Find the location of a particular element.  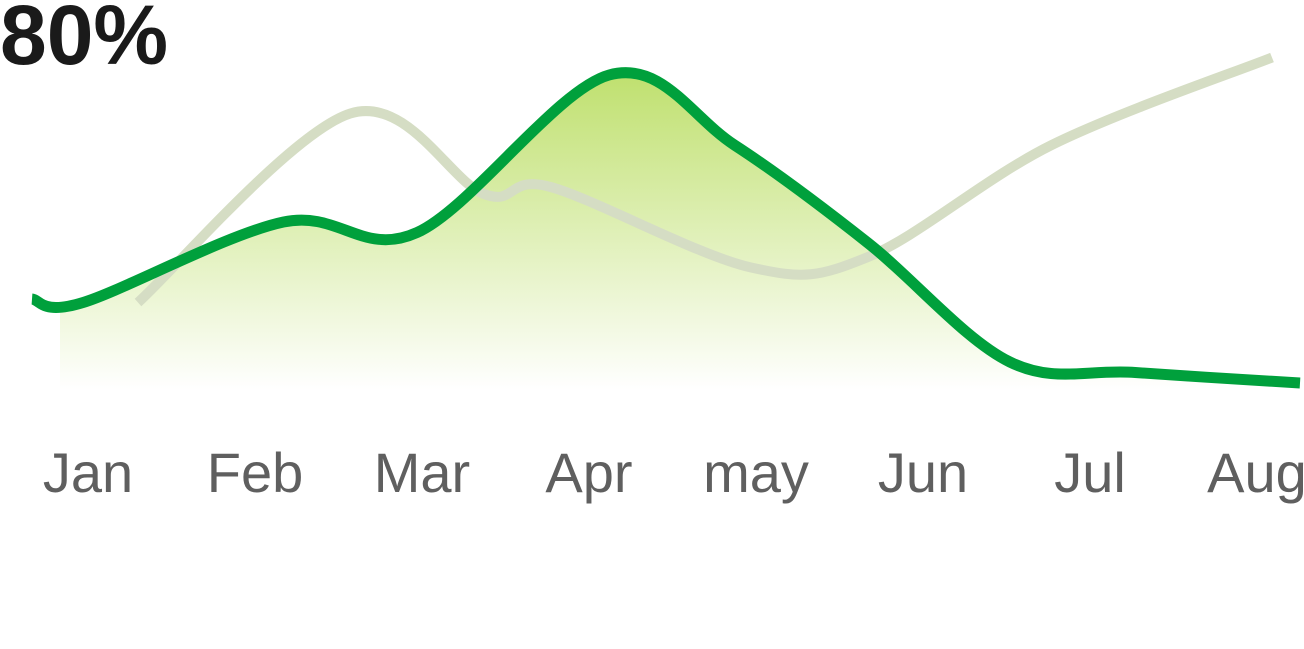

x-tick-label: Jun is located at coordinates (923, 472).